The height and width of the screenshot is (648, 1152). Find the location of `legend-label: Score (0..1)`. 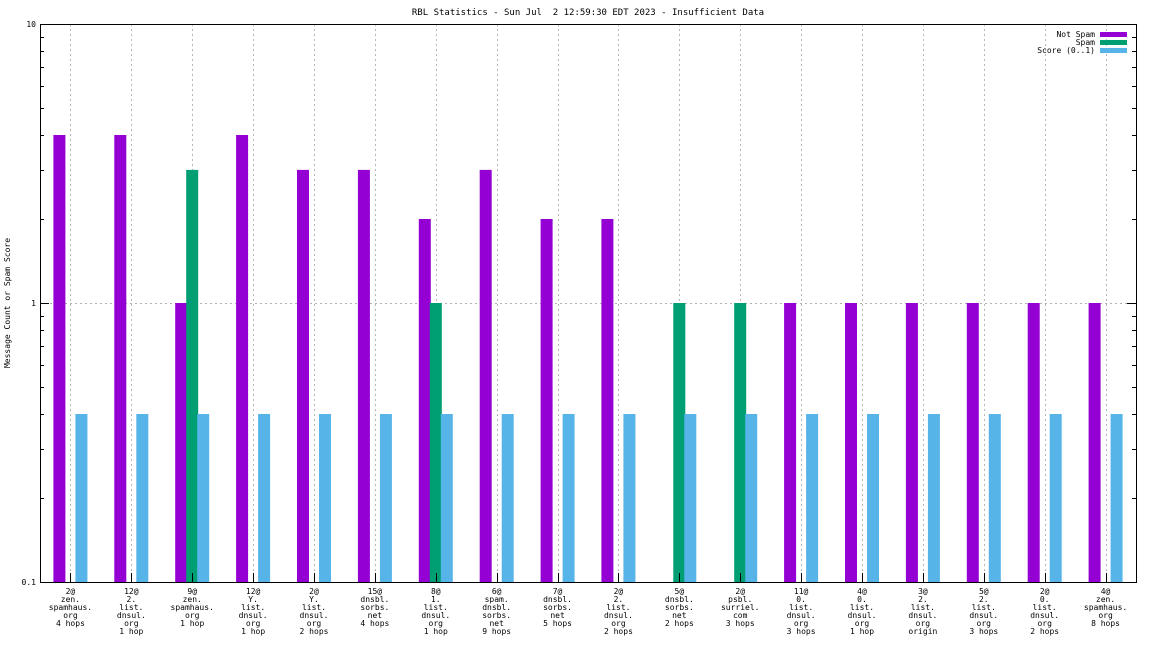

legend-label: Score (0..1) is located at coordinates (1066, 50).